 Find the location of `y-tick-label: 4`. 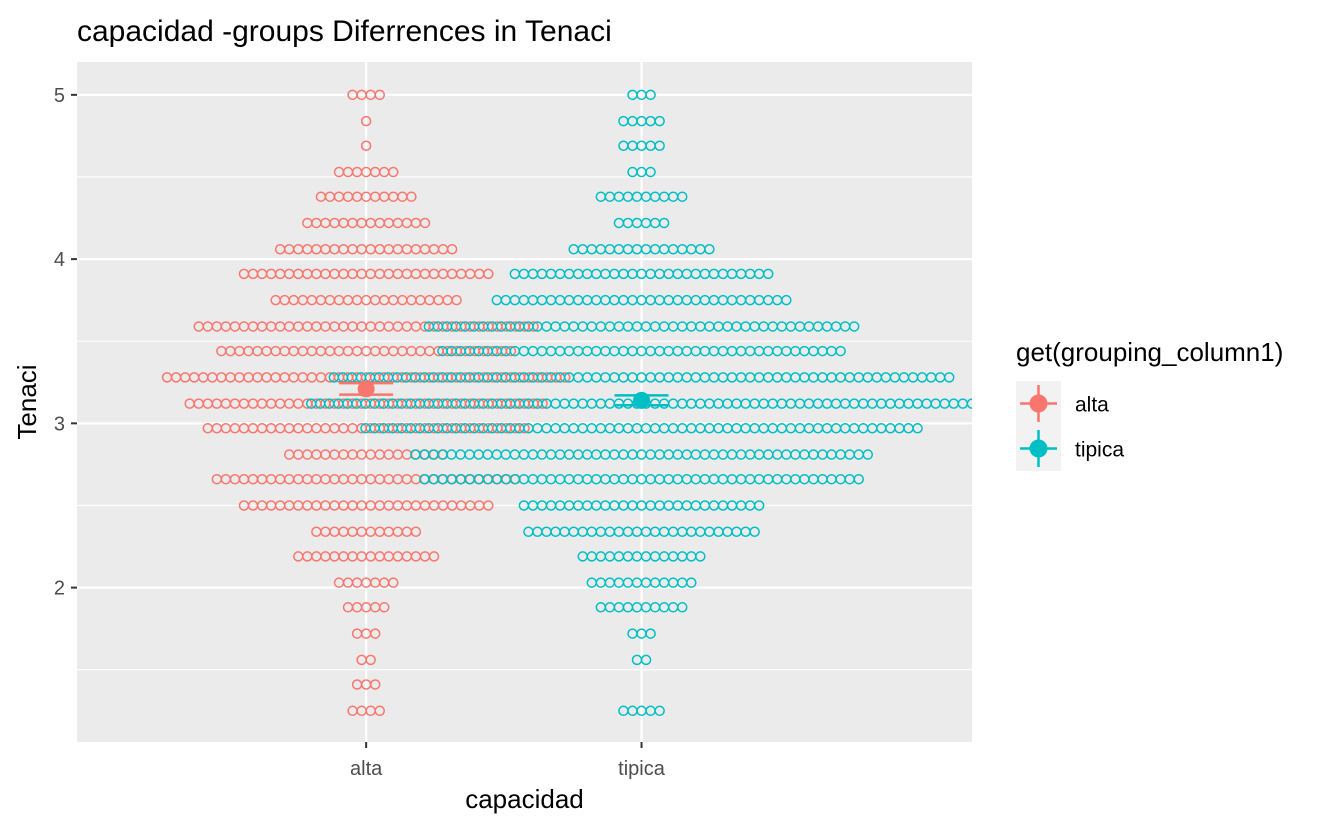

y-tick-label: 4 is located at coordinates (59, 260).